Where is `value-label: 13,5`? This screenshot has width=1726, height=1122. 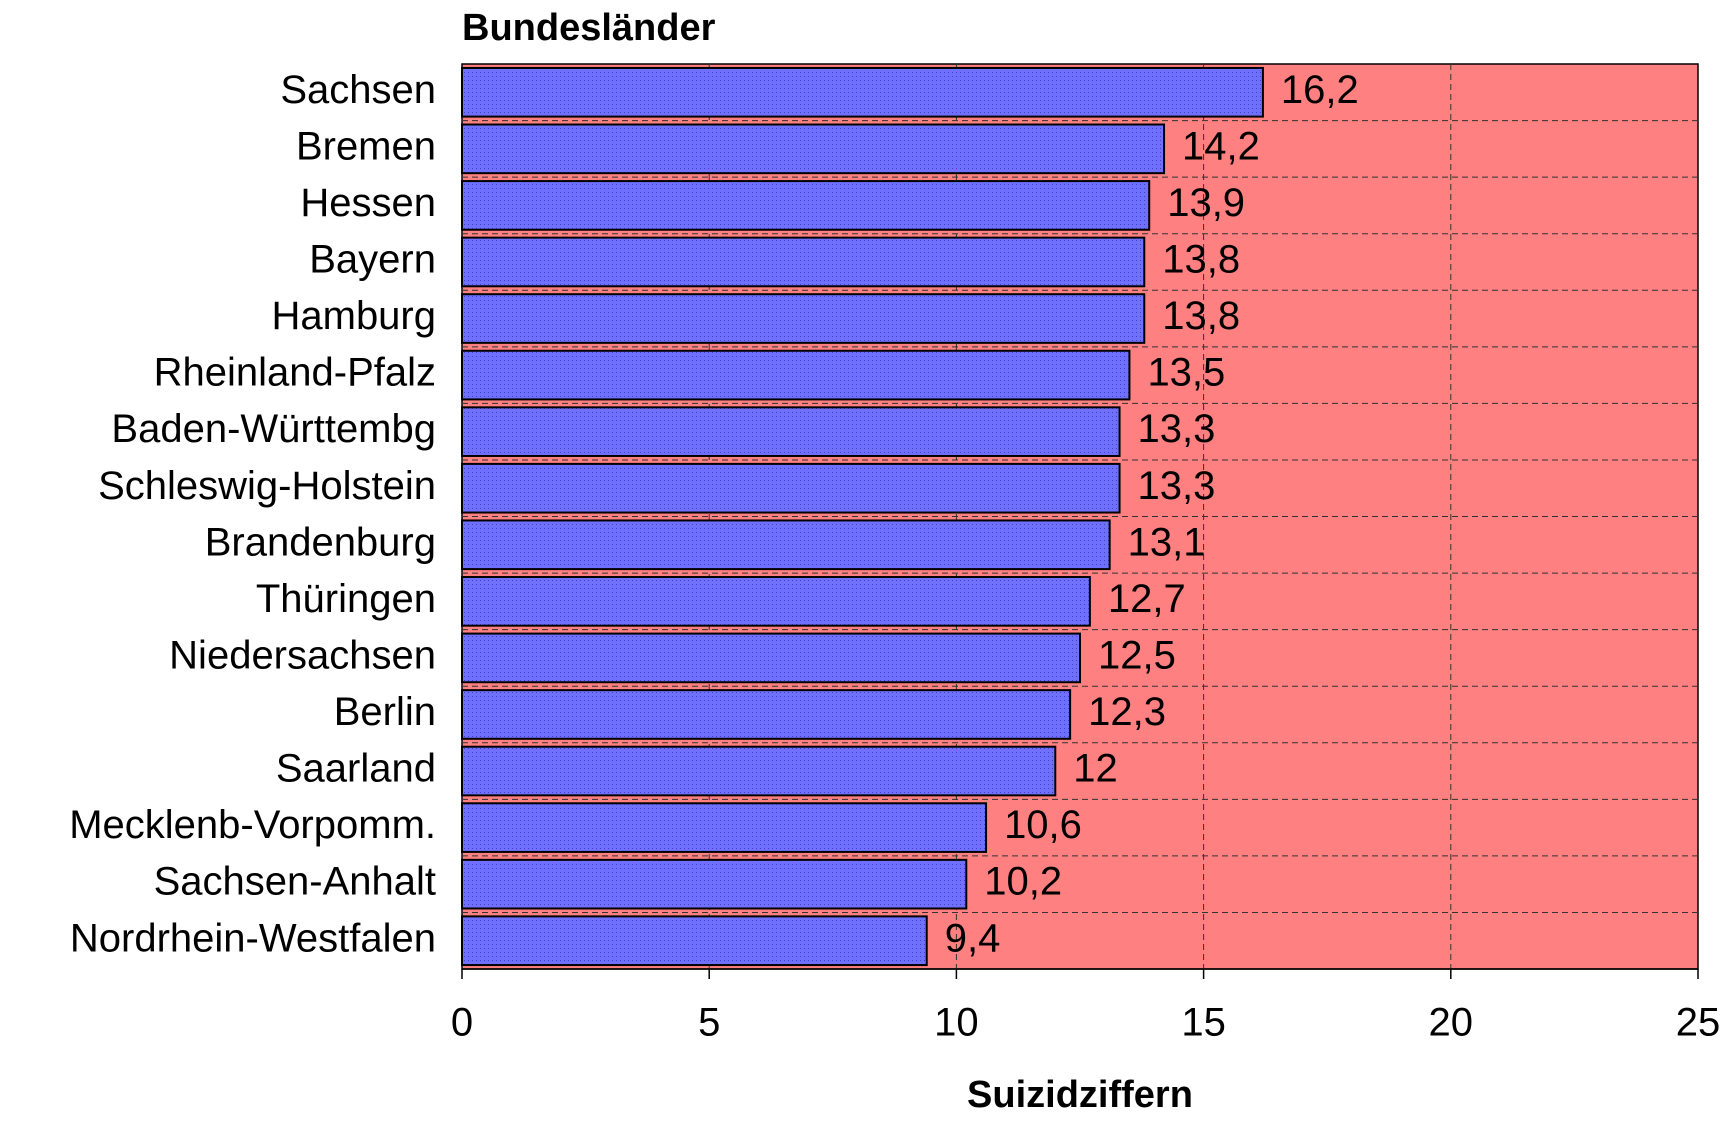 value-label: 13,5 is located at coordinates (1186, 373).